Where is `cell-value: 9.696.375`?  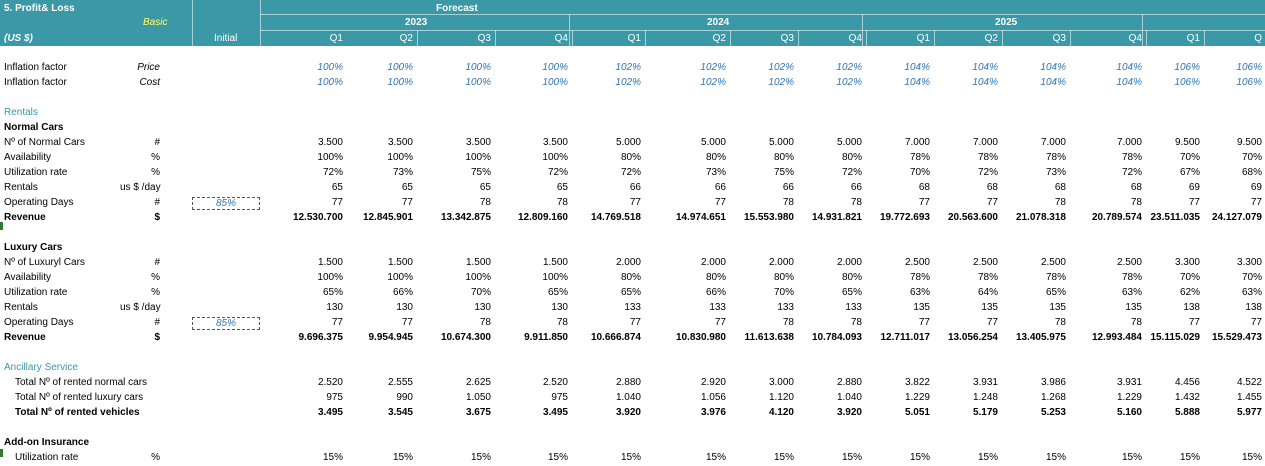 cell-value: 9.696.375 is located at coordinates (321, 337).